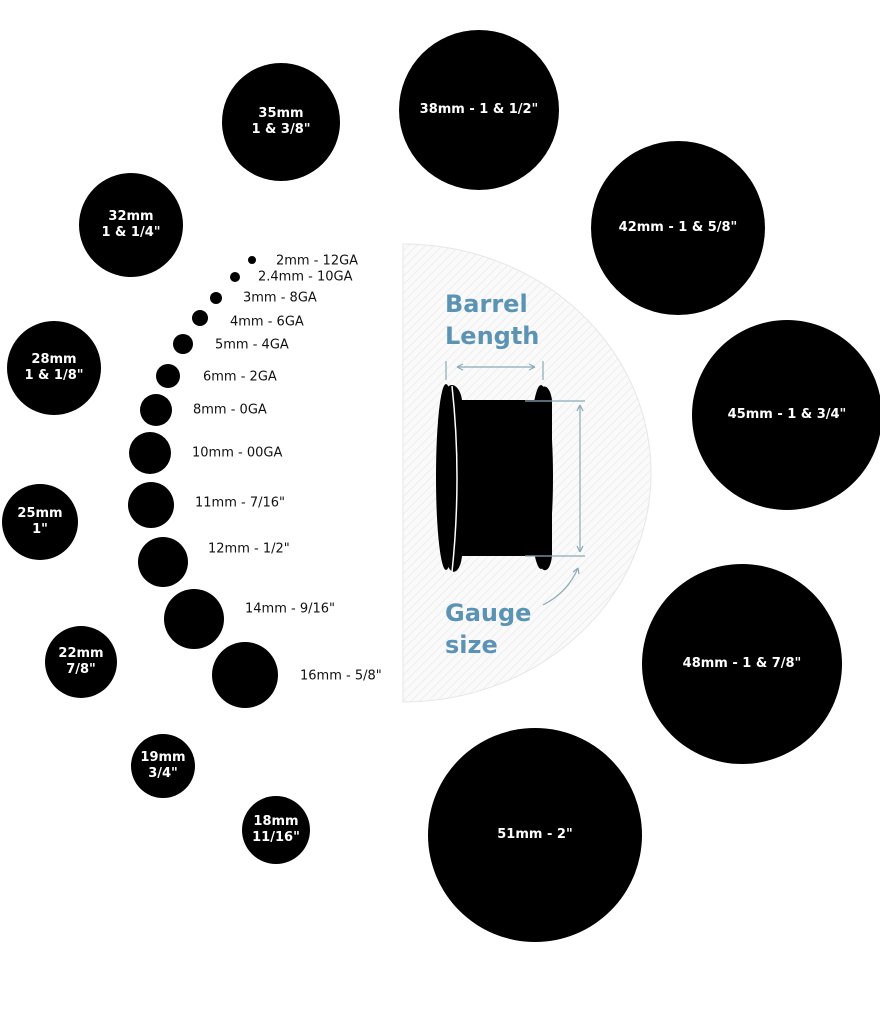 Image resolution: width=880 pixels, height=1024 pixels. I want to click on gauge-label: 4mm - 6GA, so click(267, 322).